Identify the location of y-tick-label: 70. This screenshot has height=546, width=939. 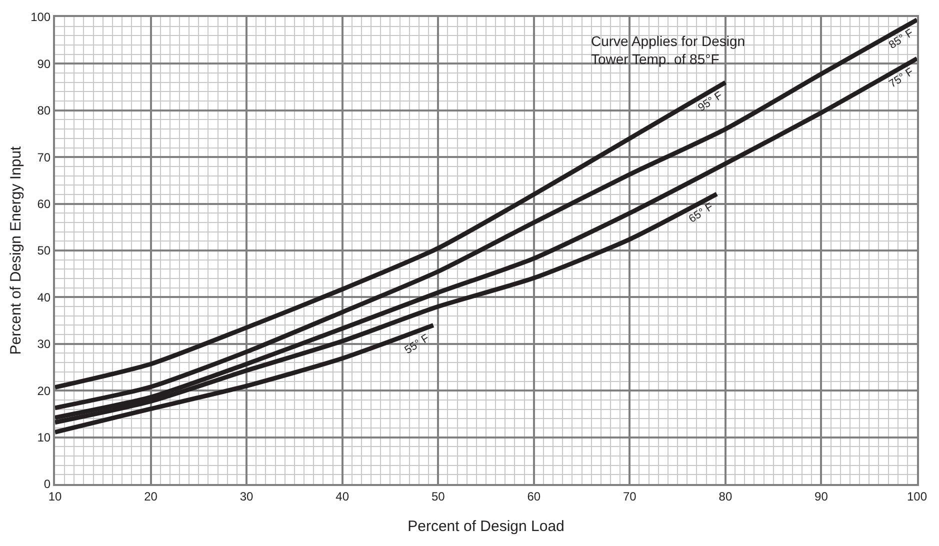
(44, 157).